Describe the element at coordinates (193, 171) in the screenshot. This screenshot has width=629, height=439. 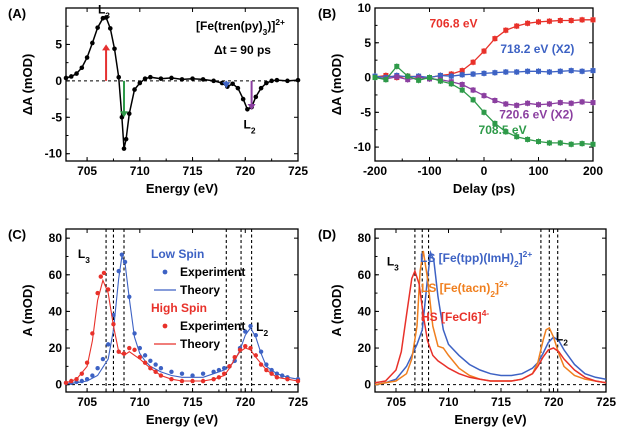
I see `x-tick-label: 715` at that location.